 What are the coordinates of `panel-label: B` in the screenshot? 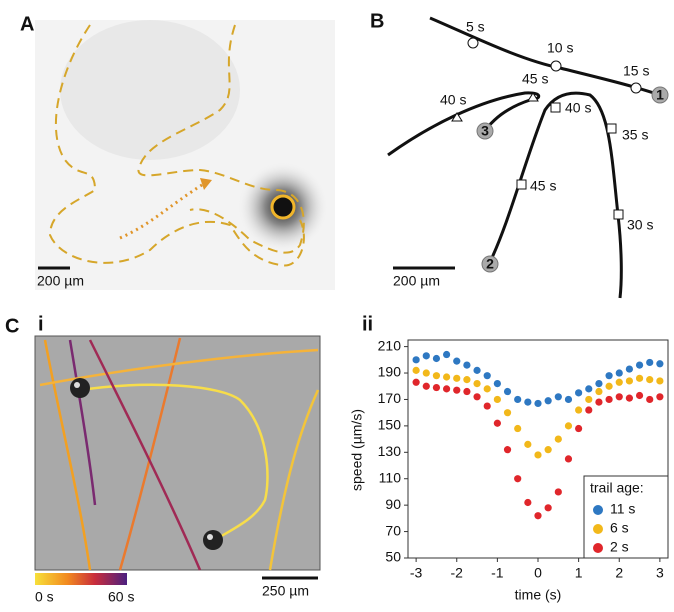 It's located at (377, 21).